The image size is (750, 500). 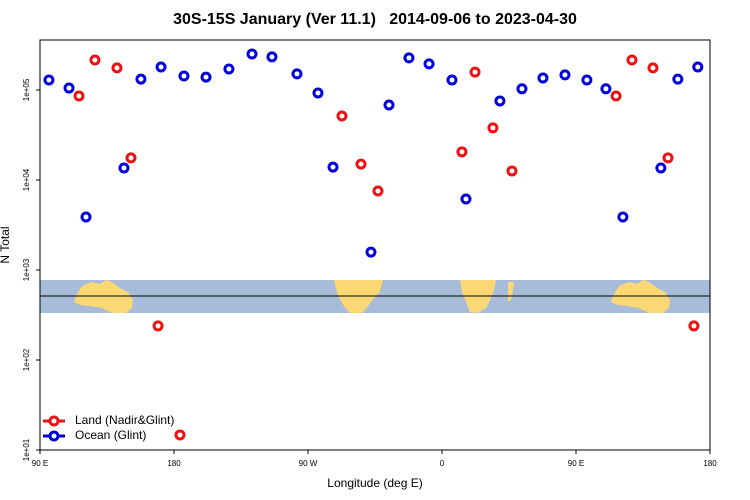 What do you see at coordinates (6, 244) in the screenshot?
I see `y-axis-label: N Total` at bounding box center [6, 244].